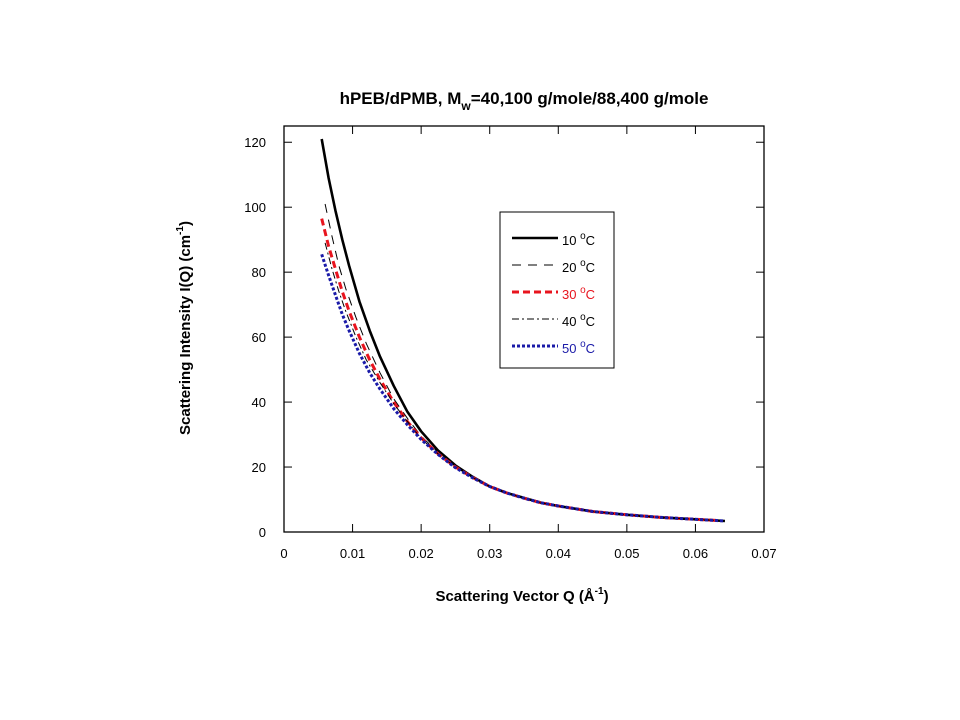 The width and height of the screenshot is (960, 720). Describe the element at coordinates (352, 553) in the screenshot. I see `x-tick-label: 0.01` at that location.